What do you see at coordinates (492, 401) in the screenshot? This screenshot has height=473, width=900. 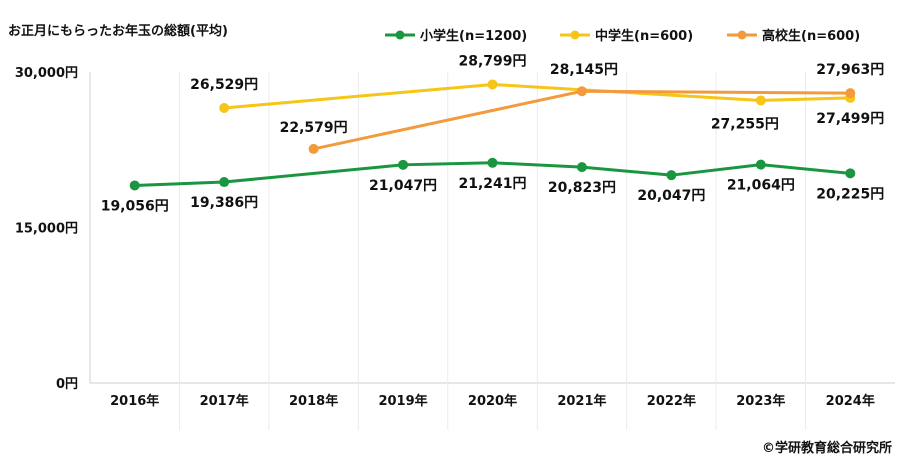 I see `x-tick-label: 2020年` at bounding box center [492, 401].